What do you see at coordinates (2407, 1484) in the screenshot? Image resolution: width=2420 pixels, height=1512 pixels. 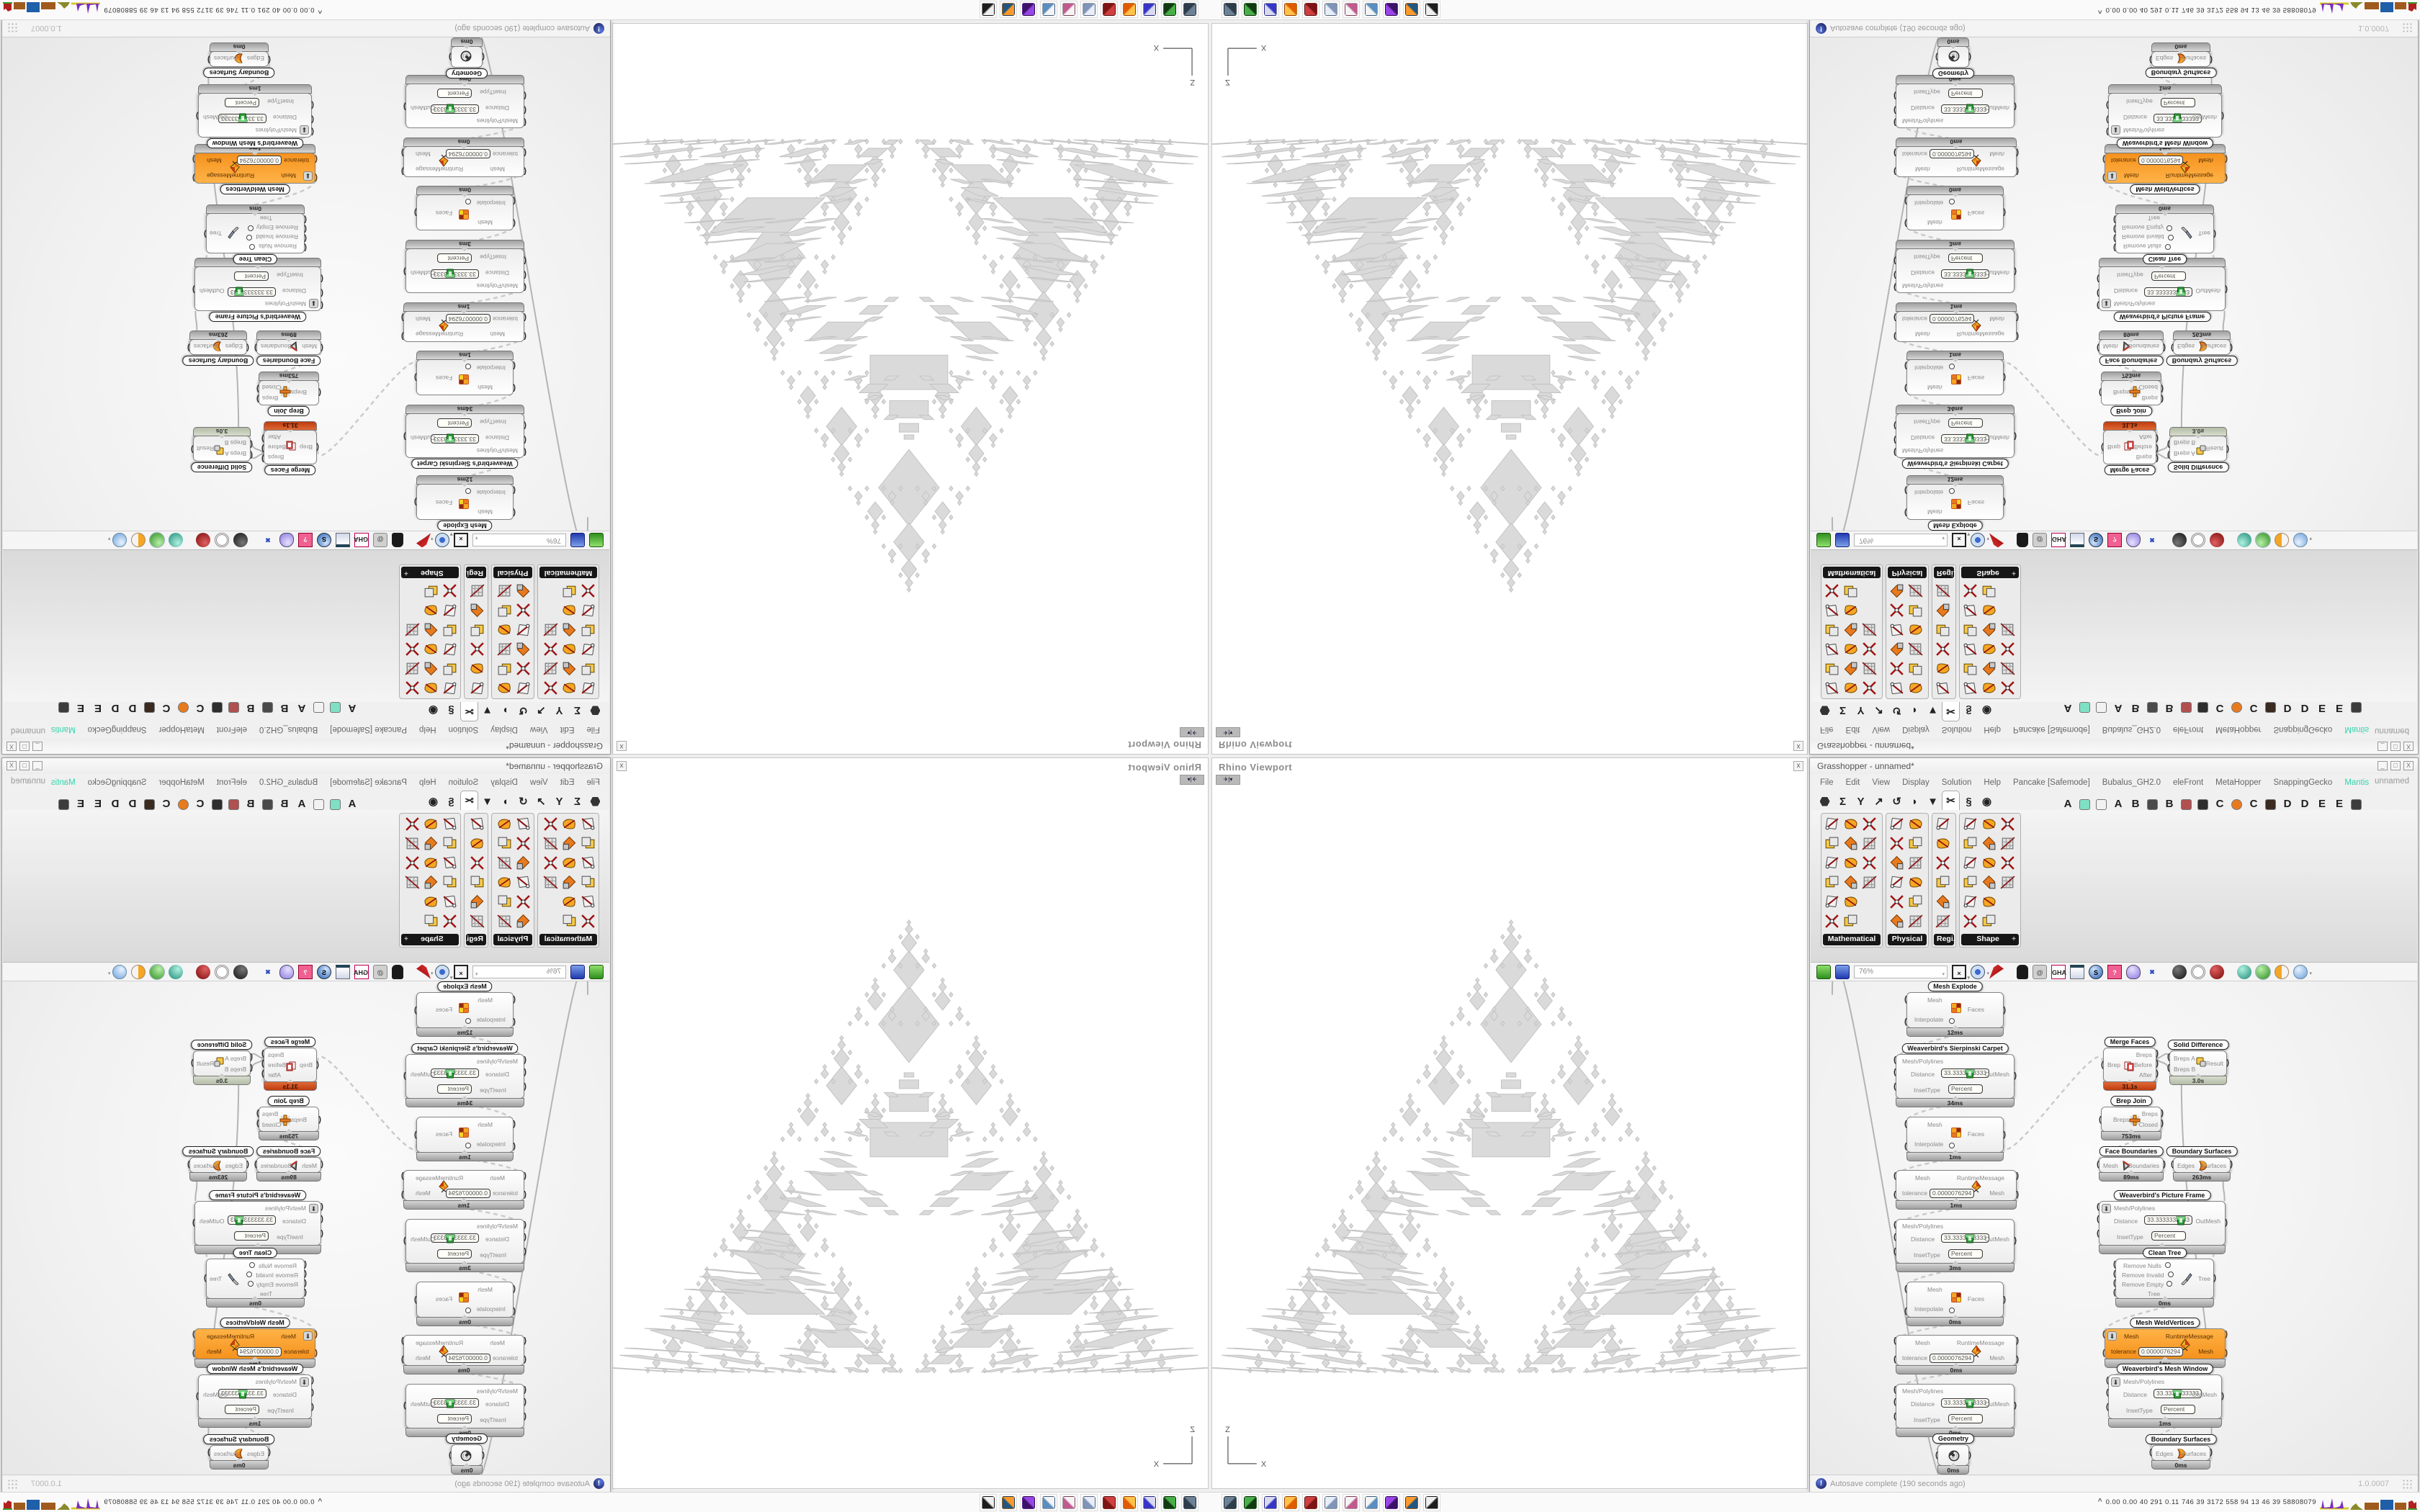 I see `resize-grip` at bounding box center [2407, 1484].